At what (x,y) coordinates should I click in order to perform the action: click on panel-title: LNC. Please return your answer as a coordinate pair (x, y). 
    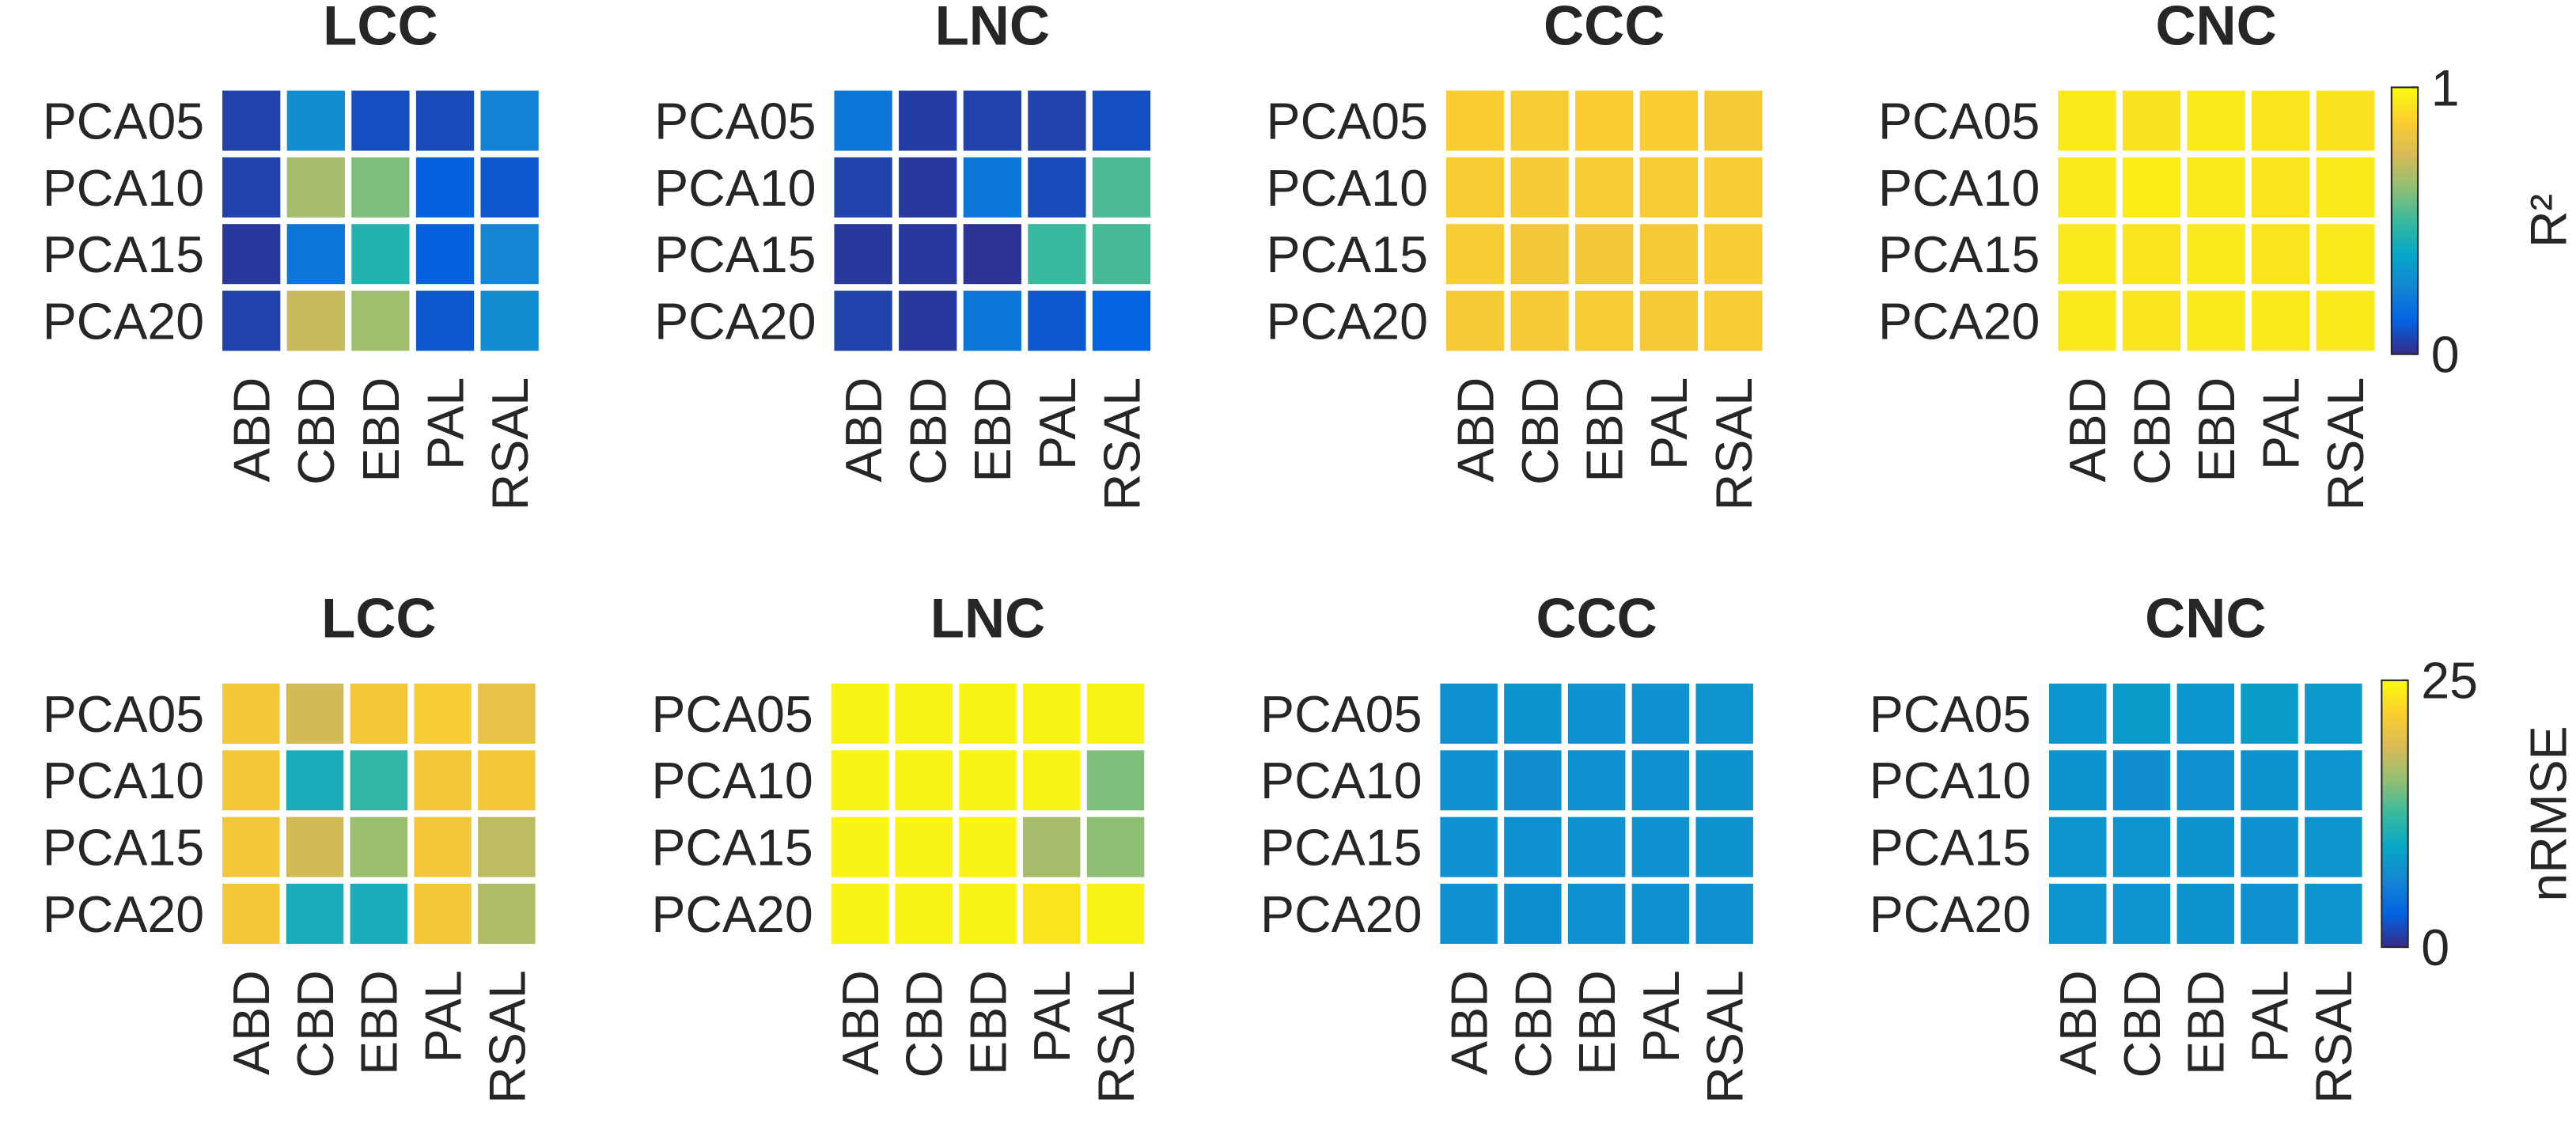
    Looking at the image, I should click on (987, 618).